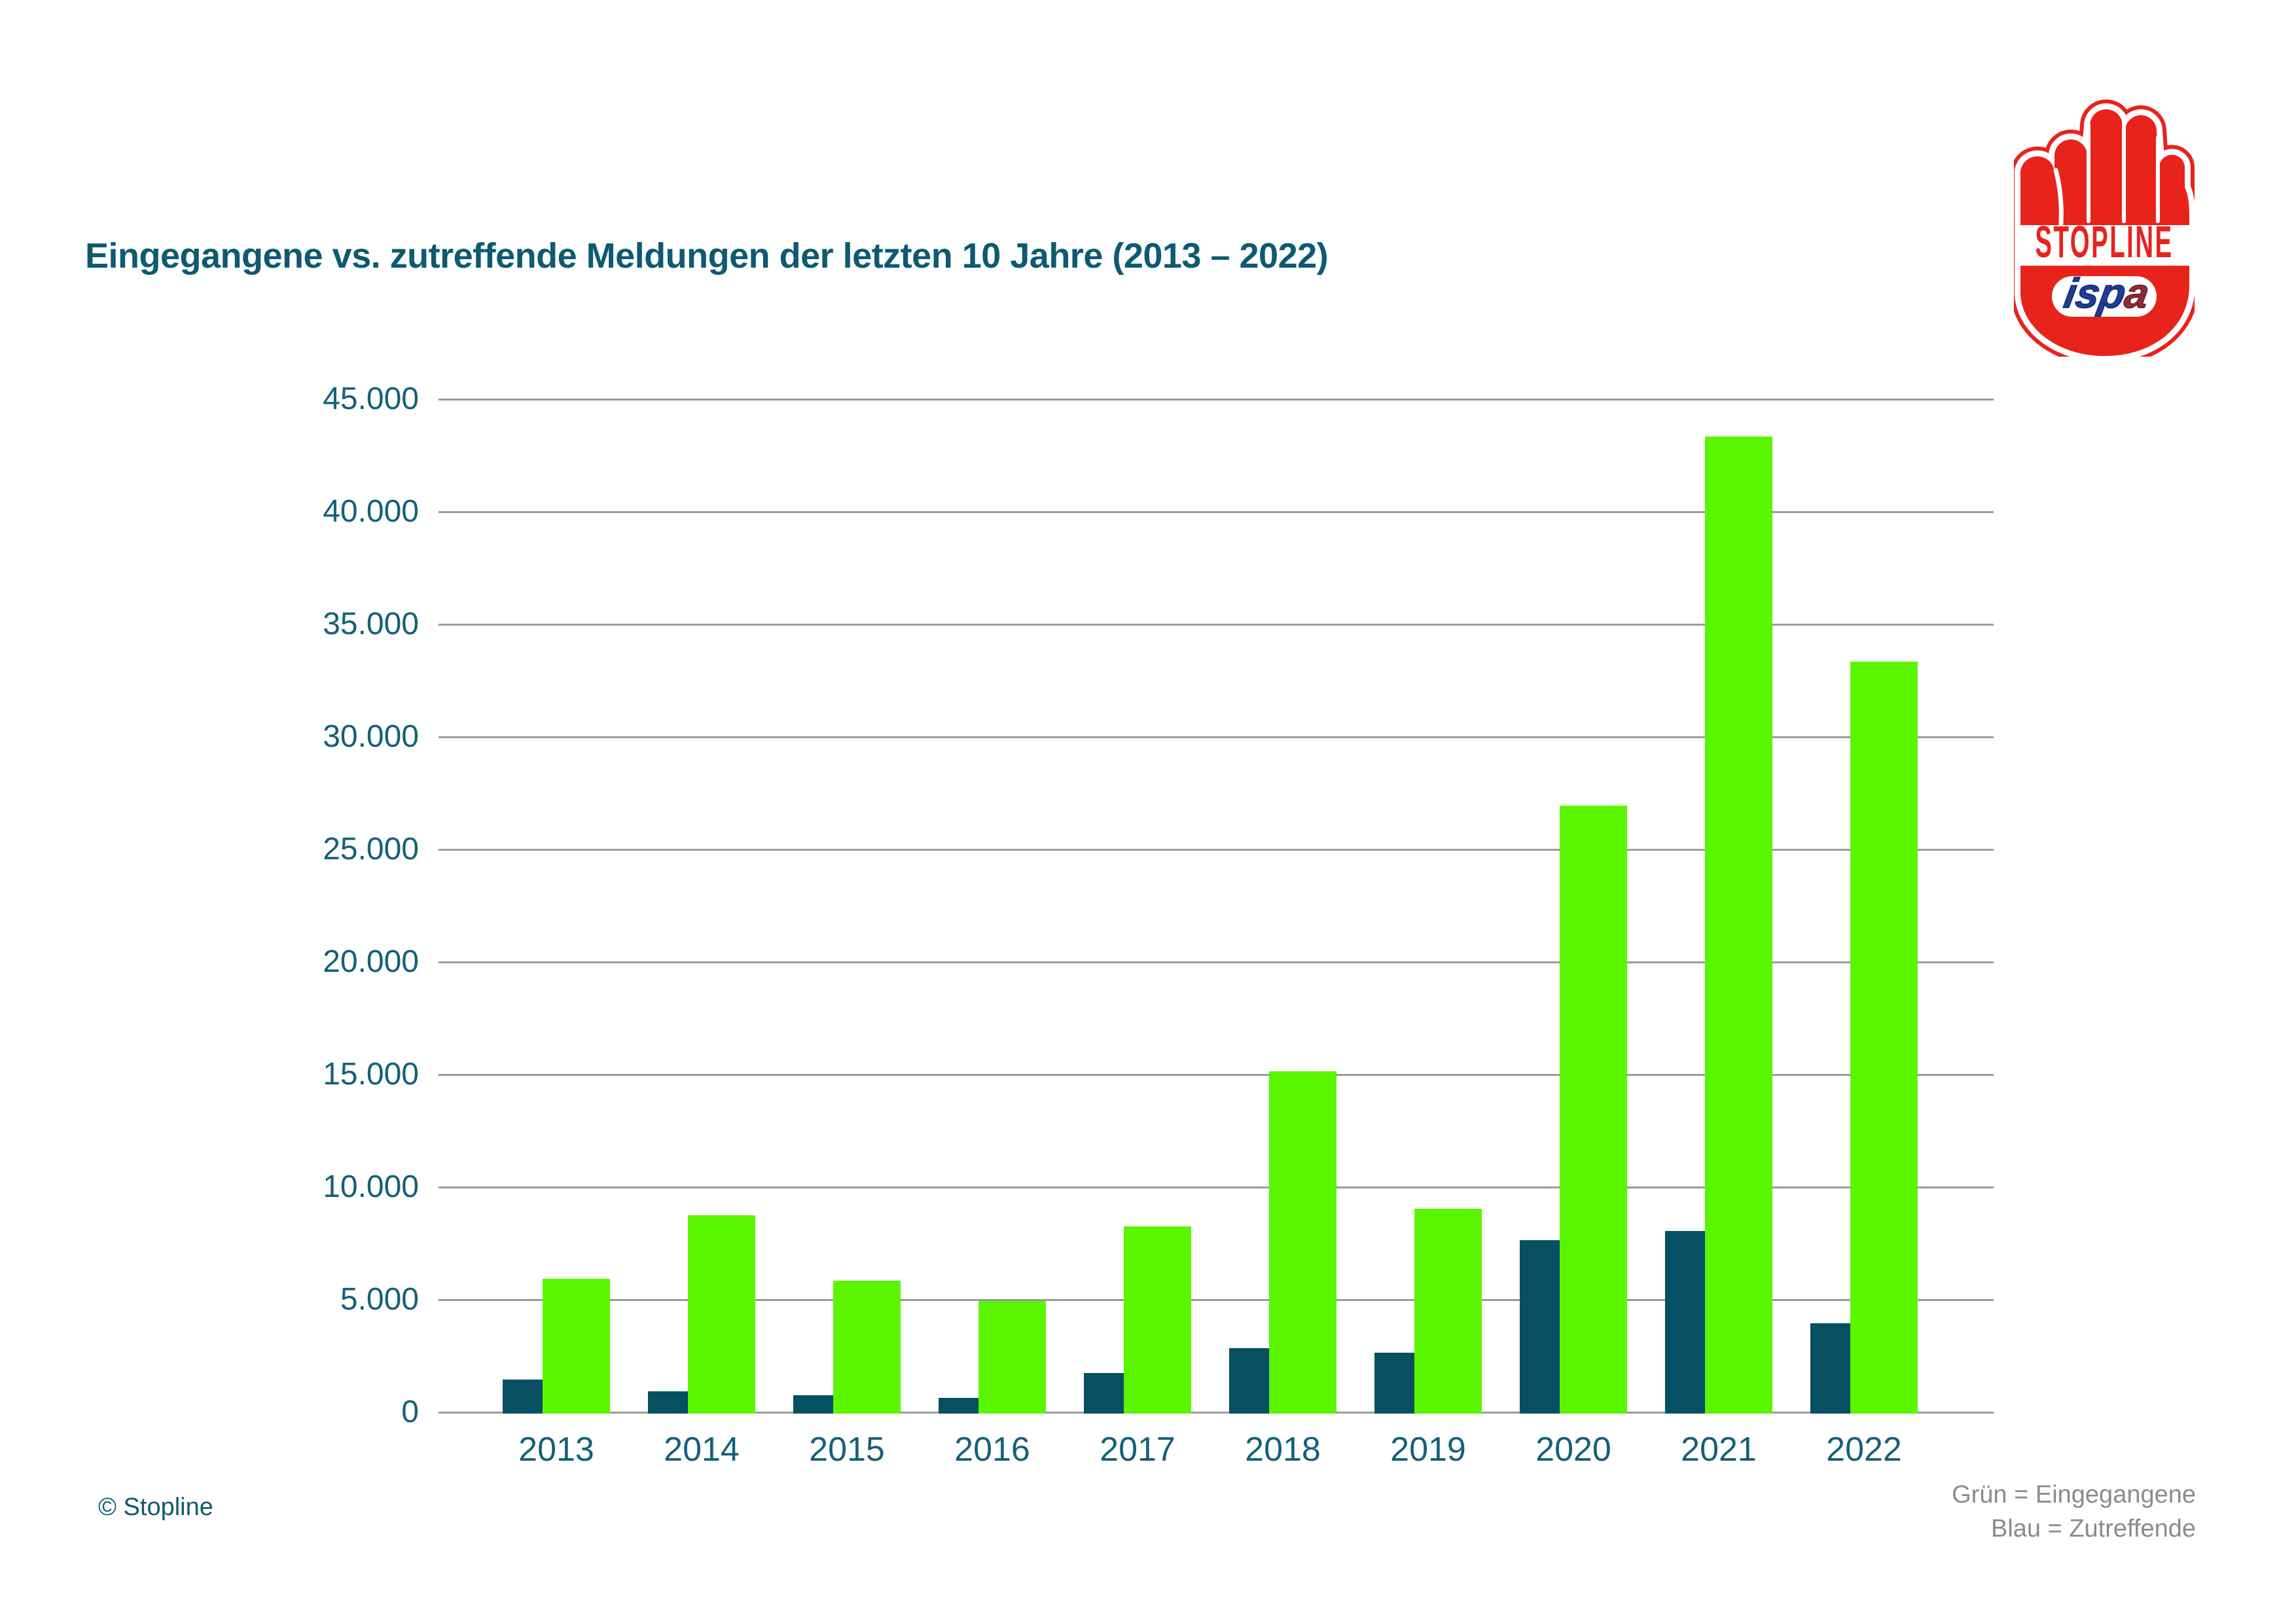  What do you see at coordinates (410, 1412) in the screenshot?
I see `y-axis-tick-label: 0` at bounding box center [410, 1412].